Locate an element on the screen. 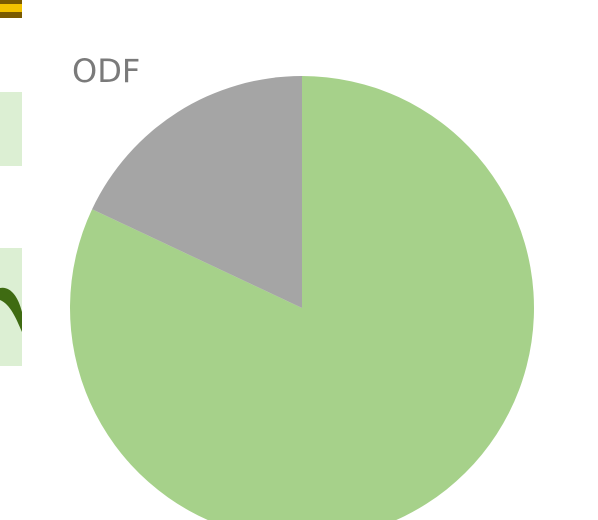 The width and height of the screenshot is (598, 520). panel-fragment is located at coordinates (11, 129).